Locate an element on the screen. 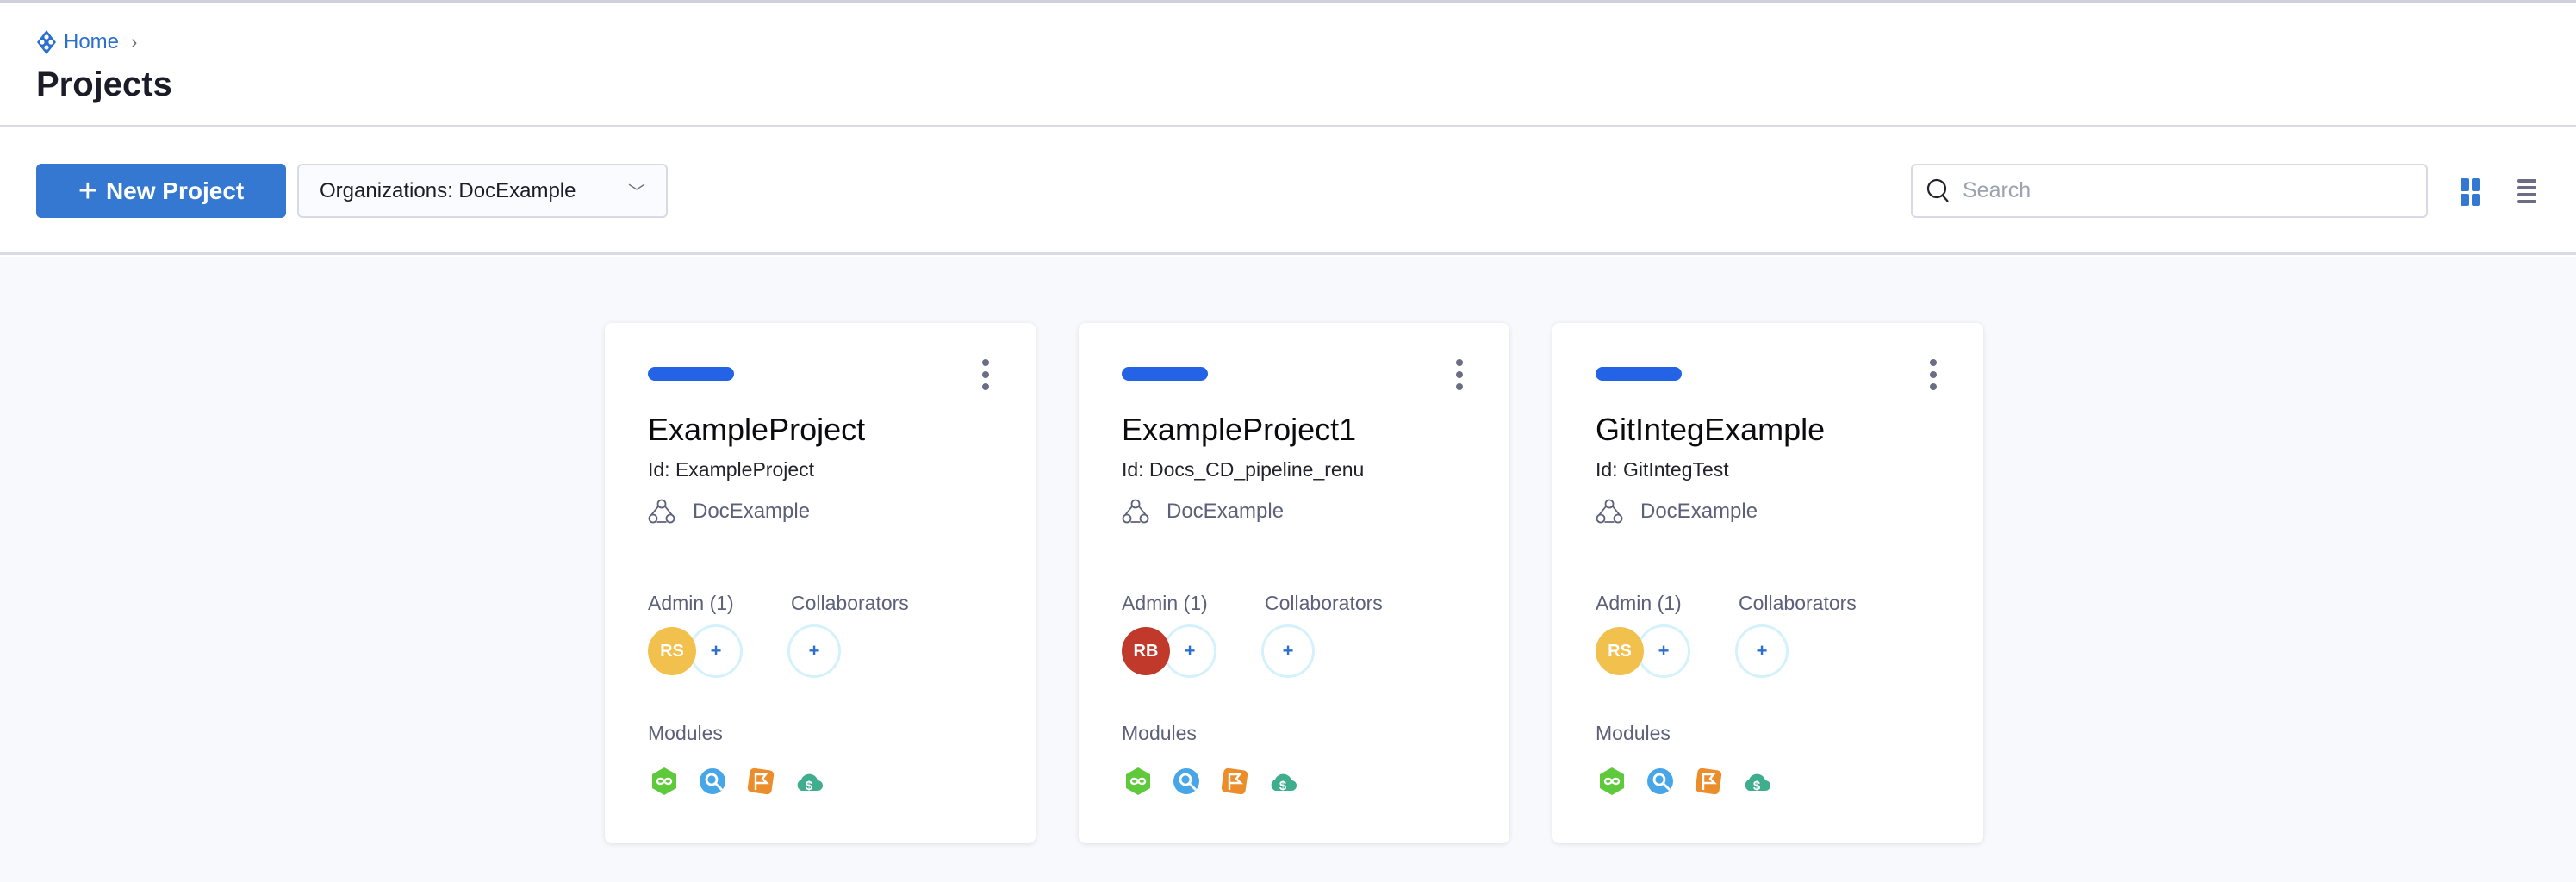 The width and height of the screenshot is (2576, 882). avatar: RB is located at coordinates (1146, 651).